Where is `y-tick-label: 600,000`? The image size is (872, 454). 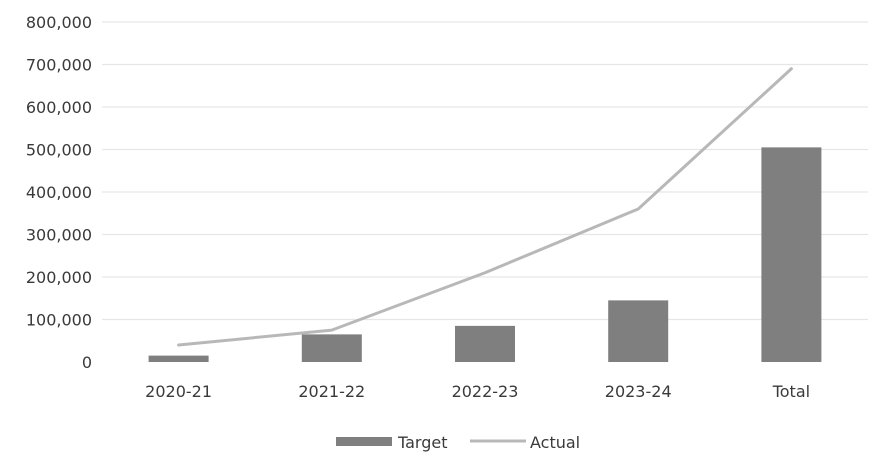
y-tick-label: 600,000 is located at coordinates (59, 107).